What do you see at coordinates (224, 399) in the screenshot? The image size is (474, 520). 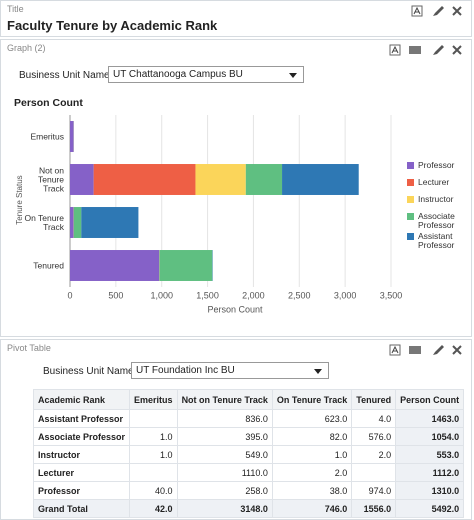 I see `column-header: Not on Tenure Track` at bounding box center [224, 399].